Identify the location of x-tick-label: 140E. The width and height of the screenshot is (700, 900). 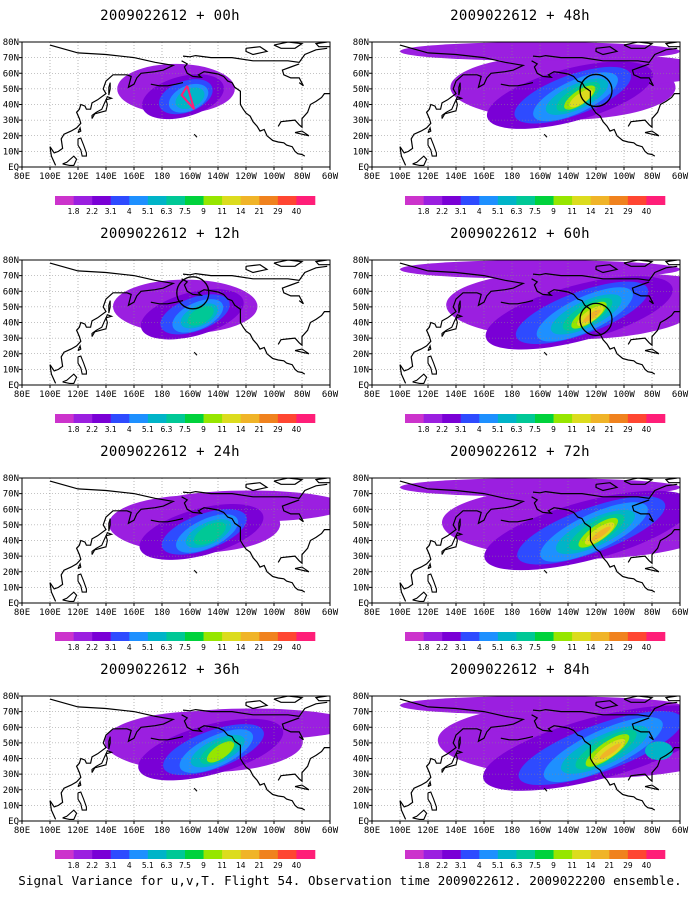
(456, 177).